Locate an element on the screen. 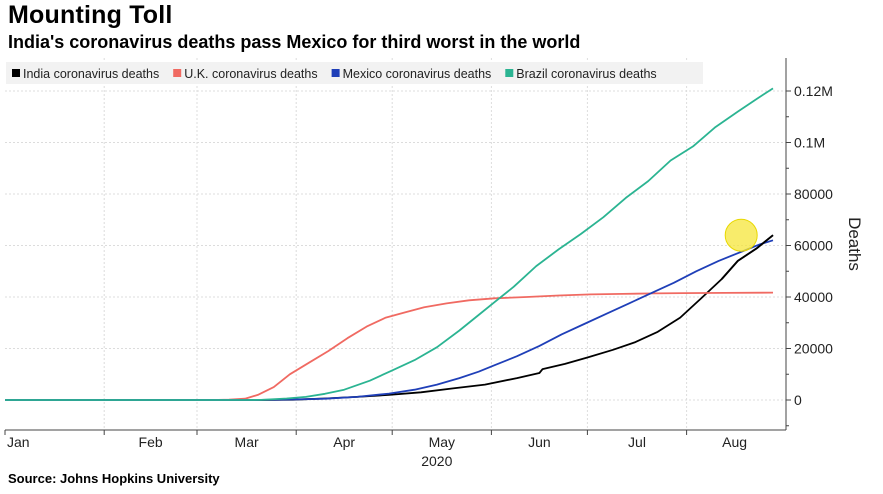  x-tick-label: Aug is located at coordinates (734, 442).